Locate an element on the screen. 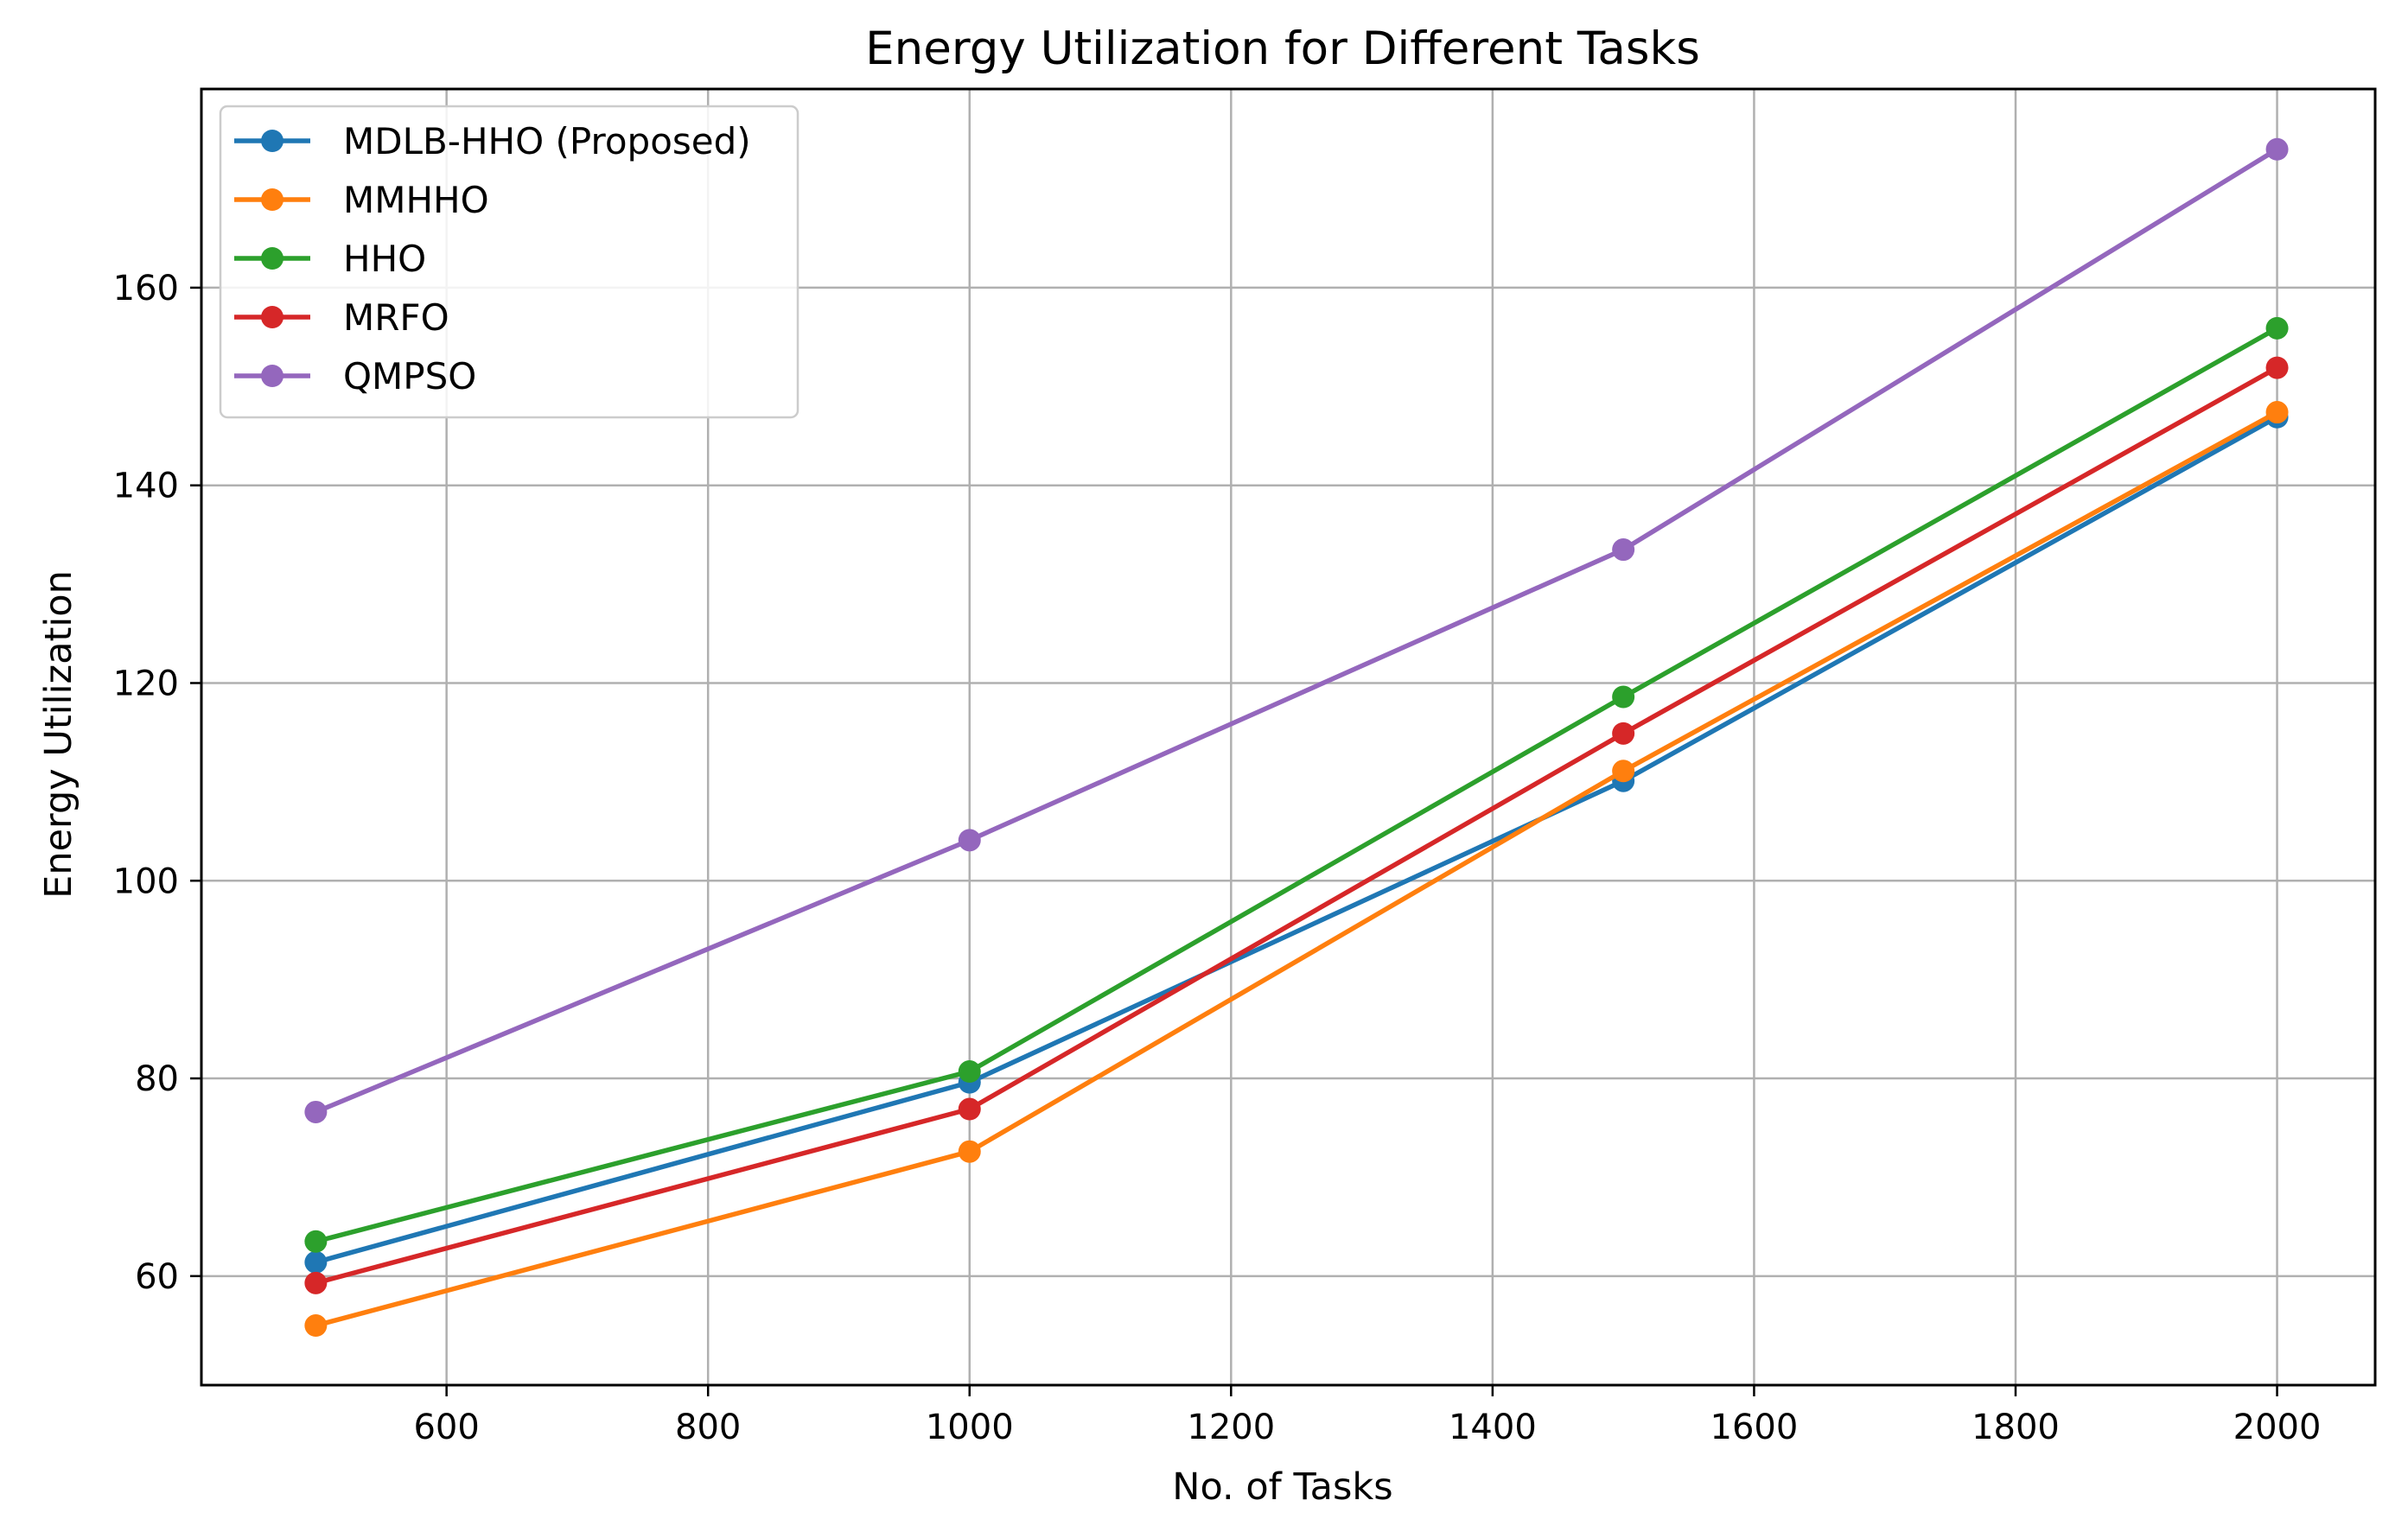  legend-item: MMHHO is located at coordinates (361, 200).